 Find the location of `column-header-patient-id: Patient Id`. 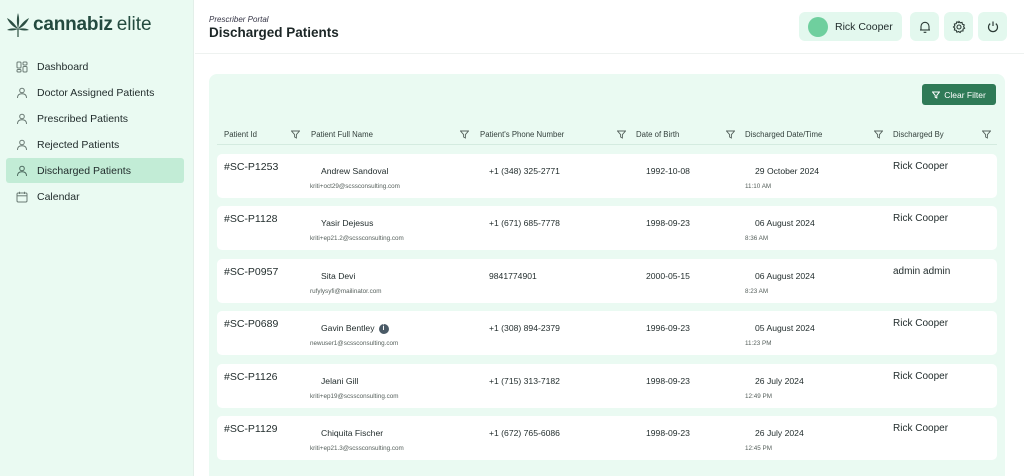

column-header-patient-id: Patient Id is located at coordinates (240, 134).